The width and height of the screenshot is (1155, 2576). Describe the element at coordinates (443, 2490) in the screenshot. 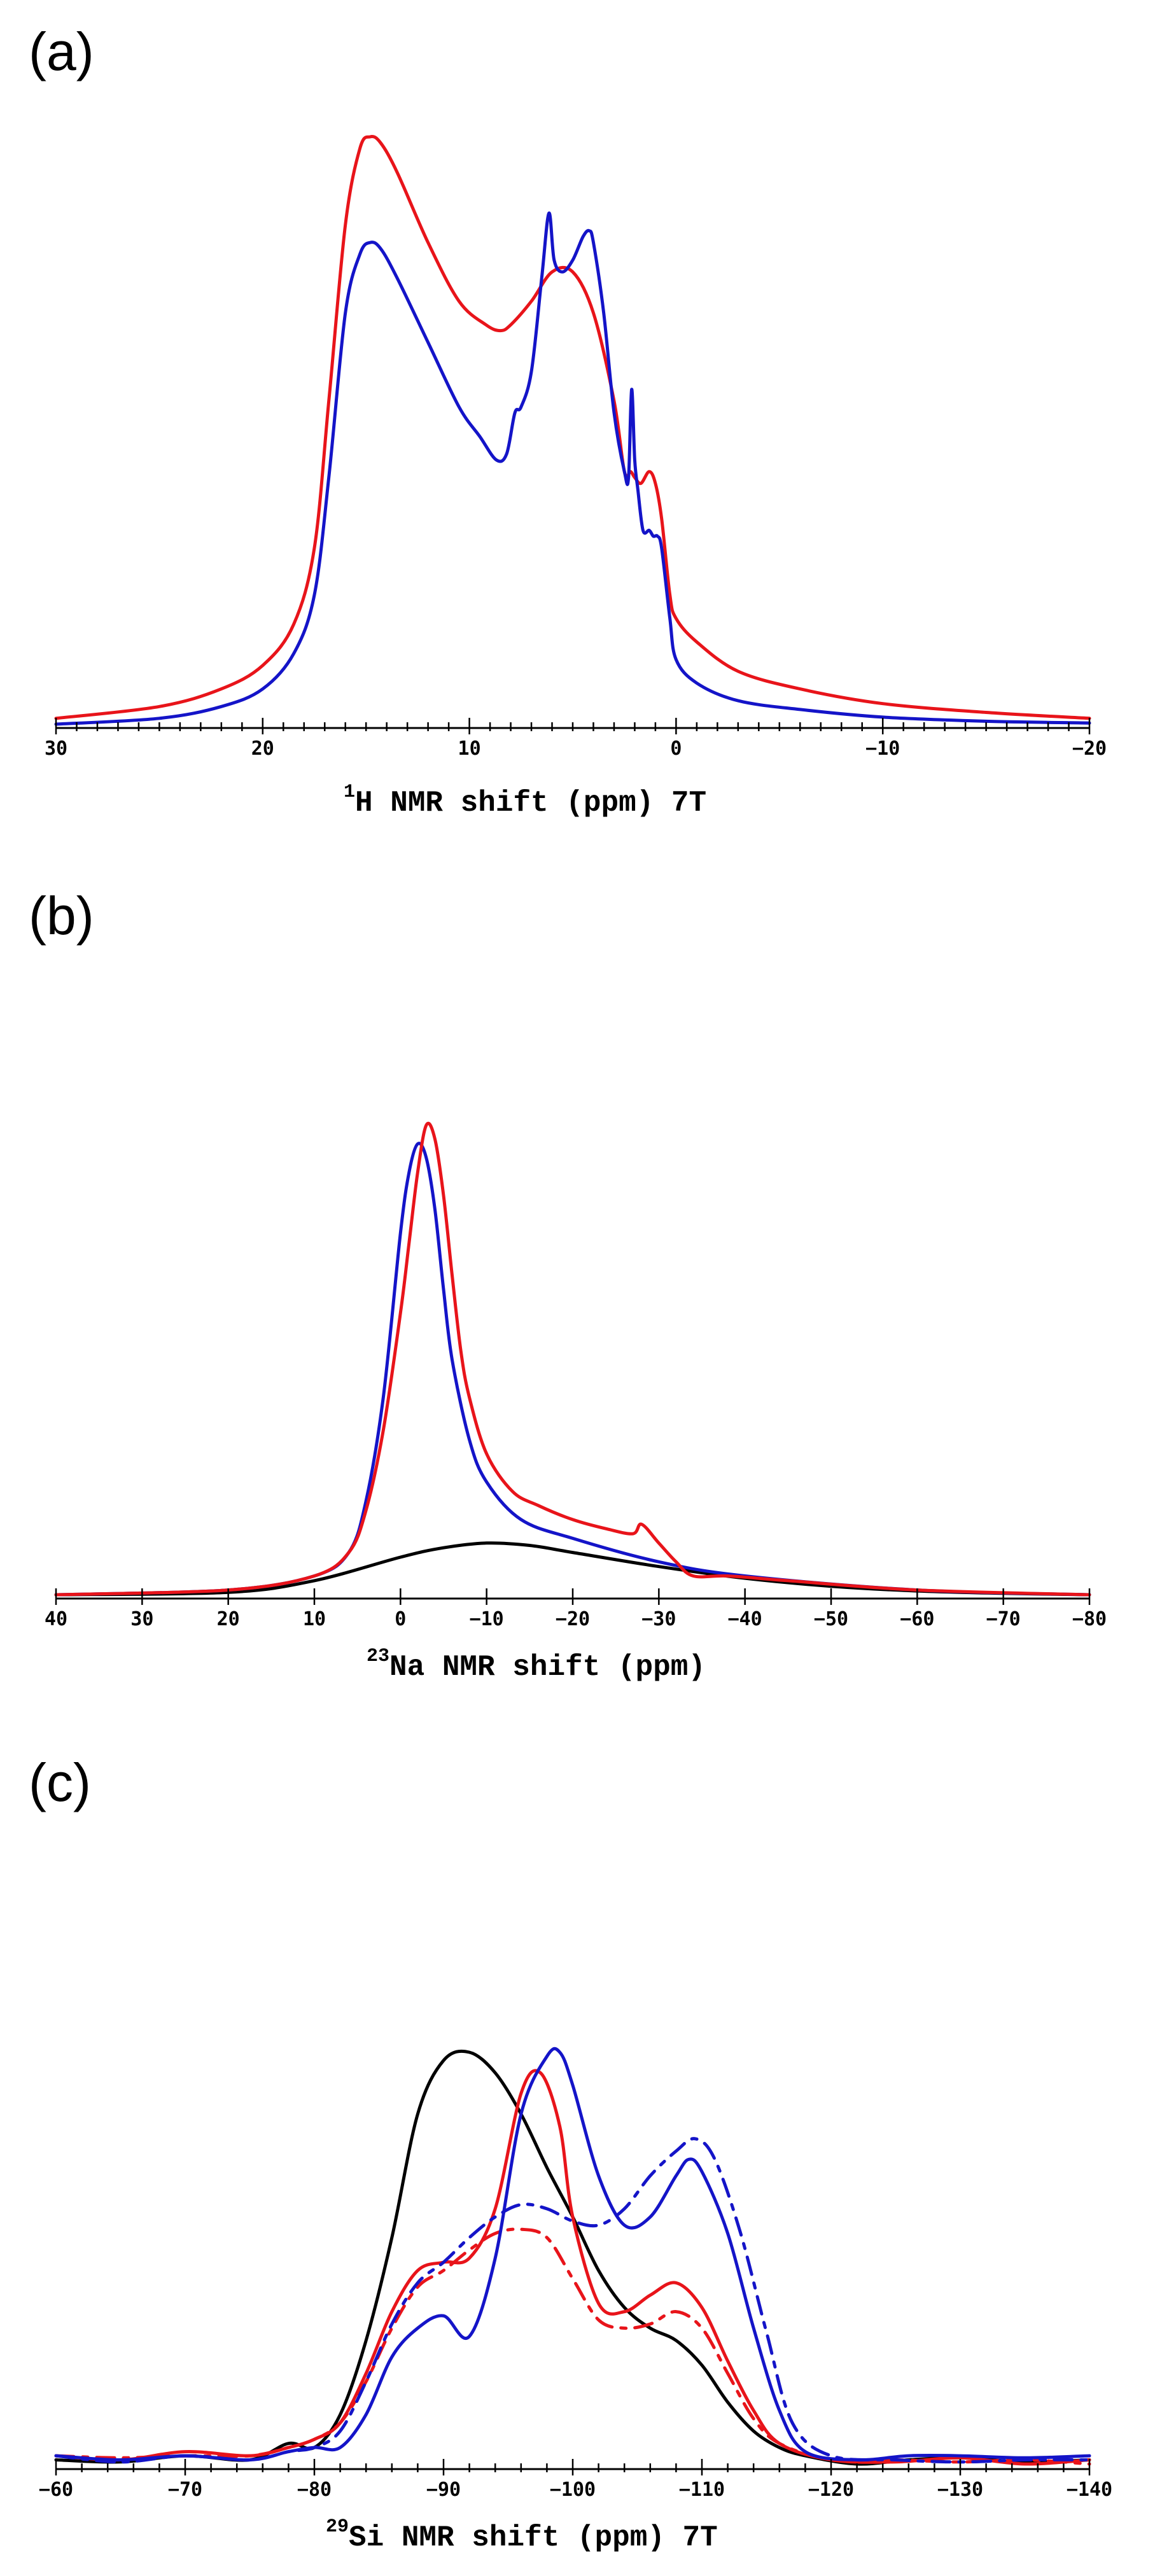

I see `panel-c-tick-label: −90` at that location.